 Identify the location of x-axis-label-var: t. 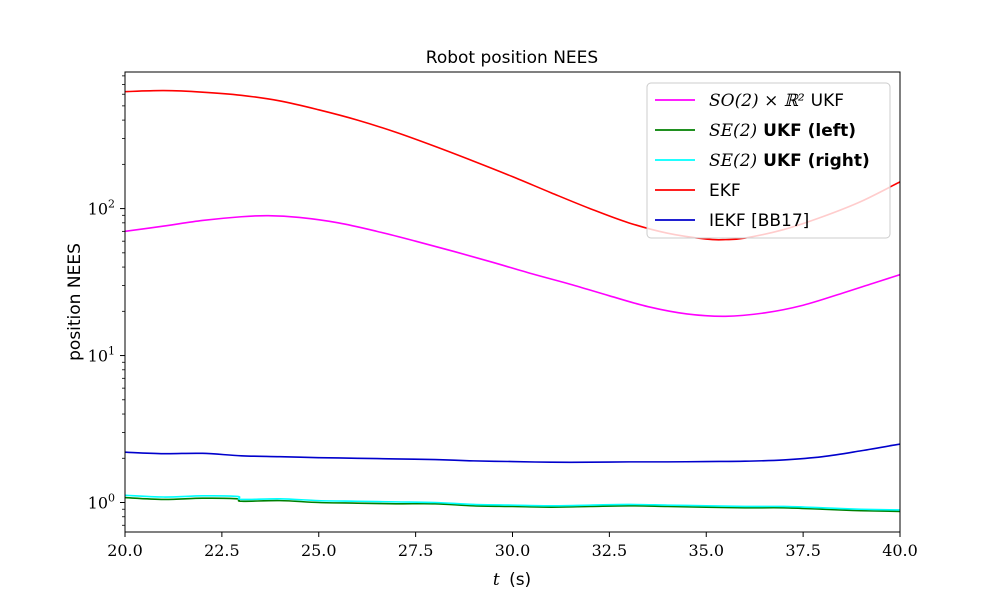
(496, 580).